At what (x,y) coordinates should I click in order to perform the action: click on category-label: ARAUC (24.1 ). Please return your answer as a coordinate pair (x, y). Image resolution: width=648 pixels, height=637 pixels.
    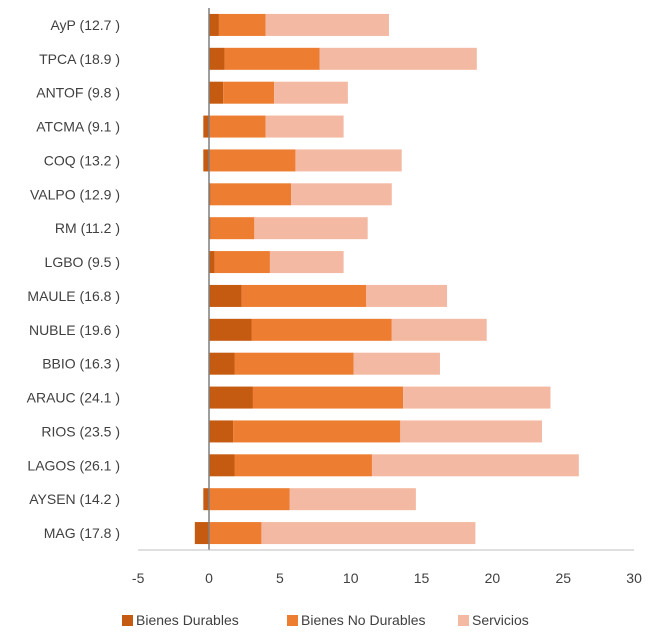
    Looking at the image, I should click on (73, 398).